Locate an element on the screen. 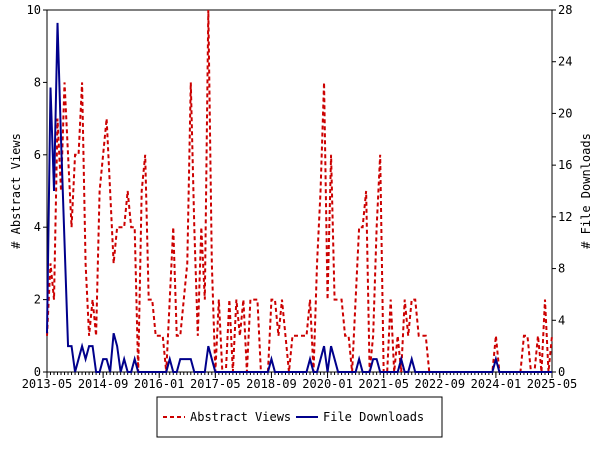 The image size is (600, 454). x-tick-label: 2024-01 is located at coordinates (496, 384).